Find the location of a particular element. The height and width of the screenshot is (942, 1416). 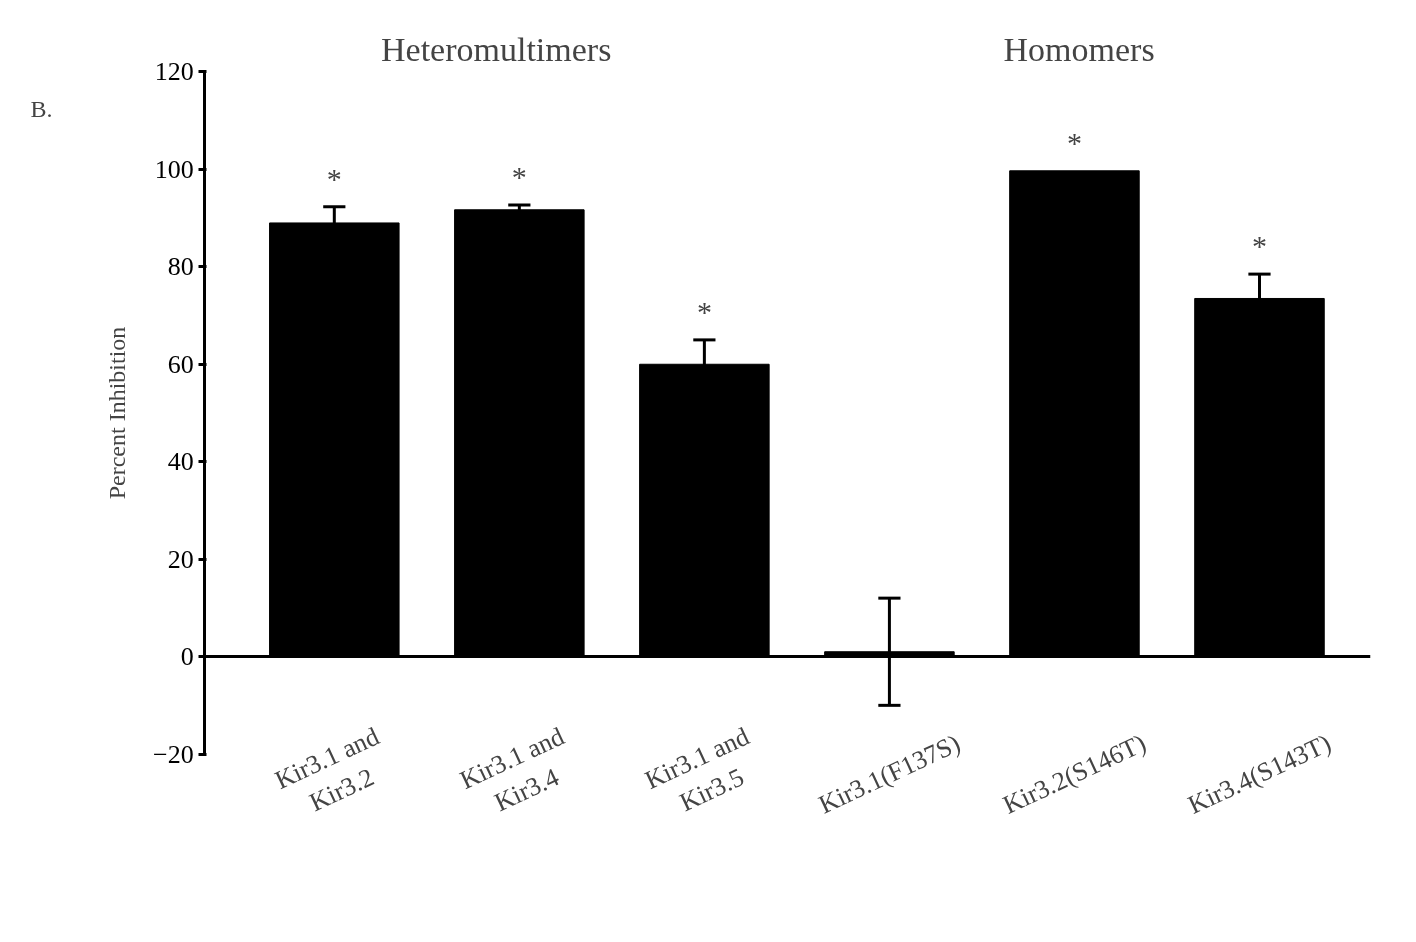

x-tick-label: Kir3.1 and Kir3.5 is located at coordinates (697, 769).